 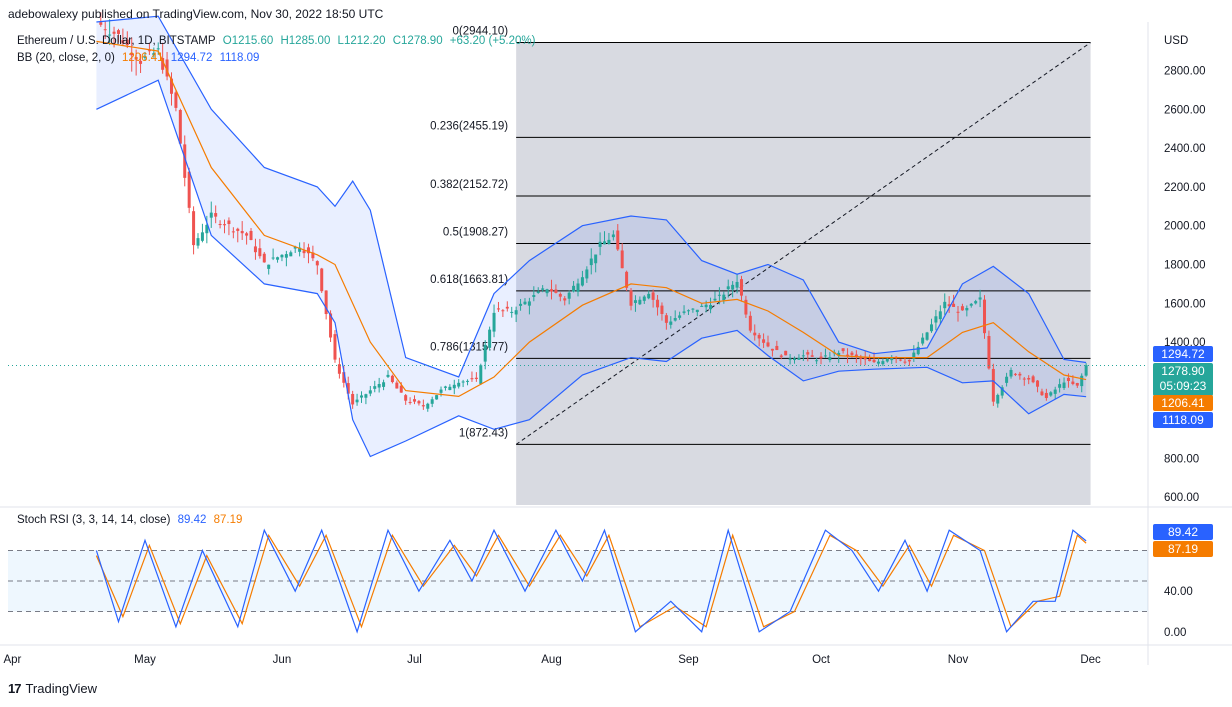 I want to click on price-tick-label: 600.00, so click(x=1181, y=498).